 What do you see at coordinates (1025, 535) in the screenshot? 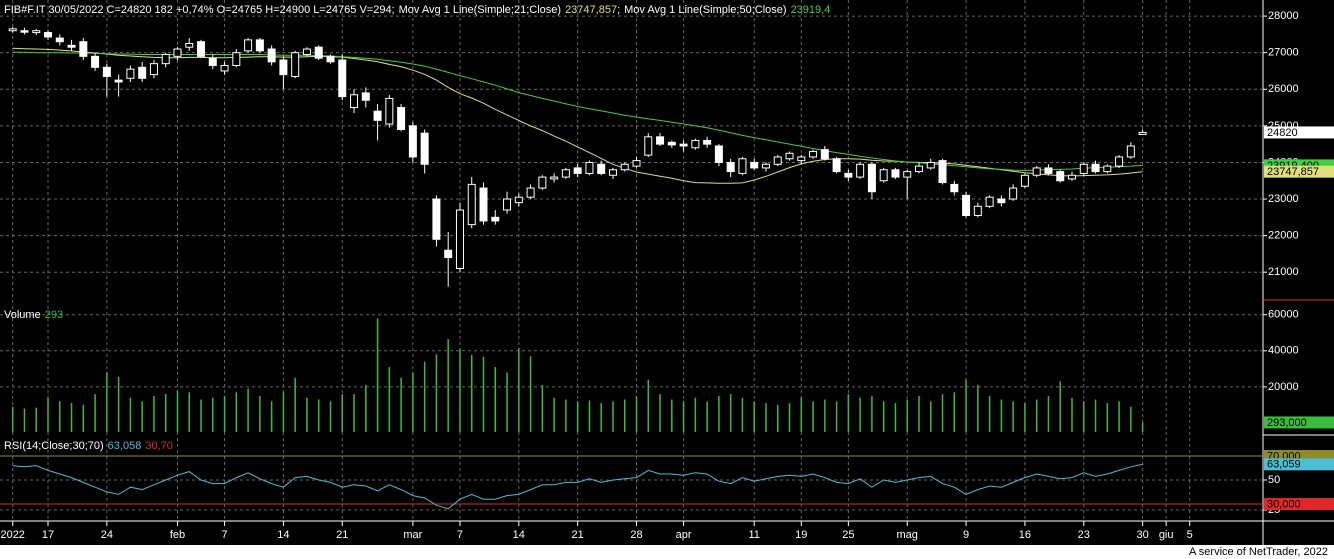
I see `x-tick-label: 16` at bounding box center [1025, 535].